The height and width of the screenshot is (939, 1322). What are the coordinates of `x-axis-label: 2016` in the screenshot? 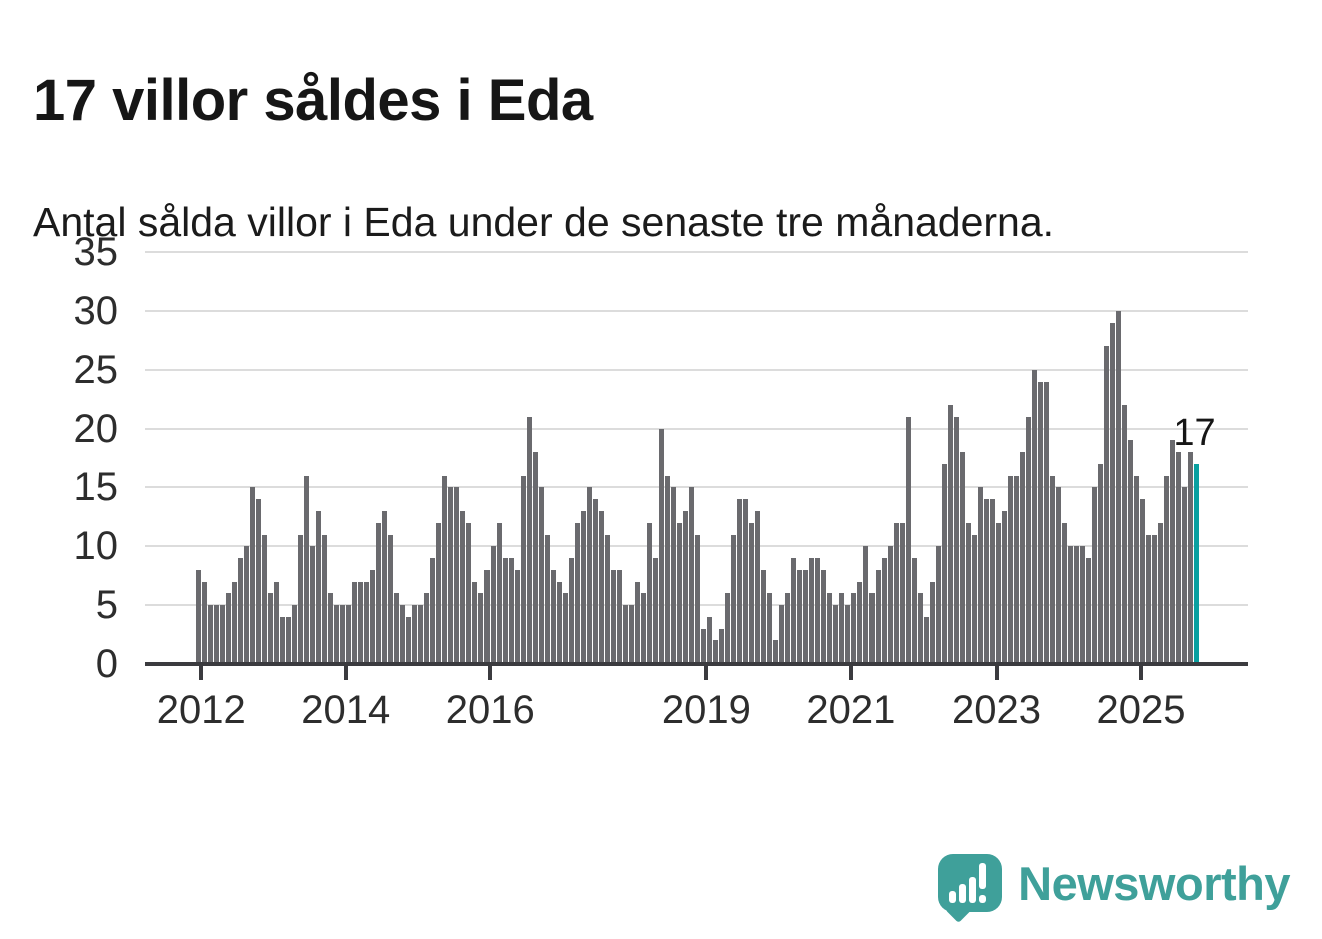 It's located at (490, 710).